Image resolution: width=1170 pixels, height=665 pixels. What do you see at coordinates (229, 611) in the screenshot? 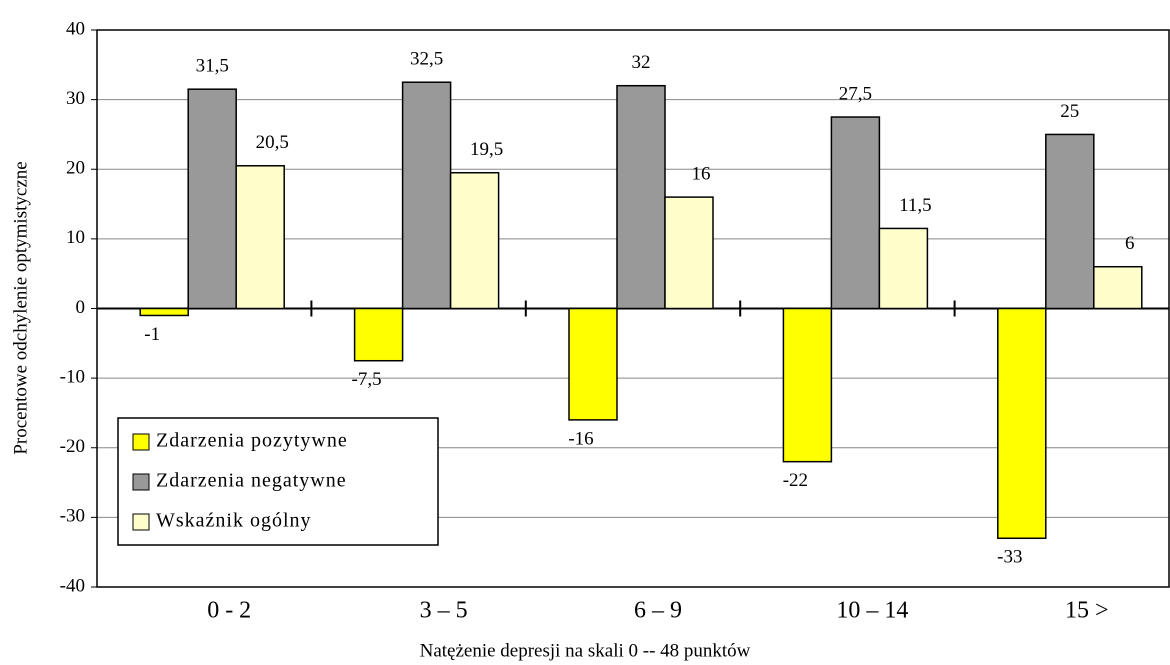
I see `x-tick-label: 0 - 2` at bounding box center [229, 611].